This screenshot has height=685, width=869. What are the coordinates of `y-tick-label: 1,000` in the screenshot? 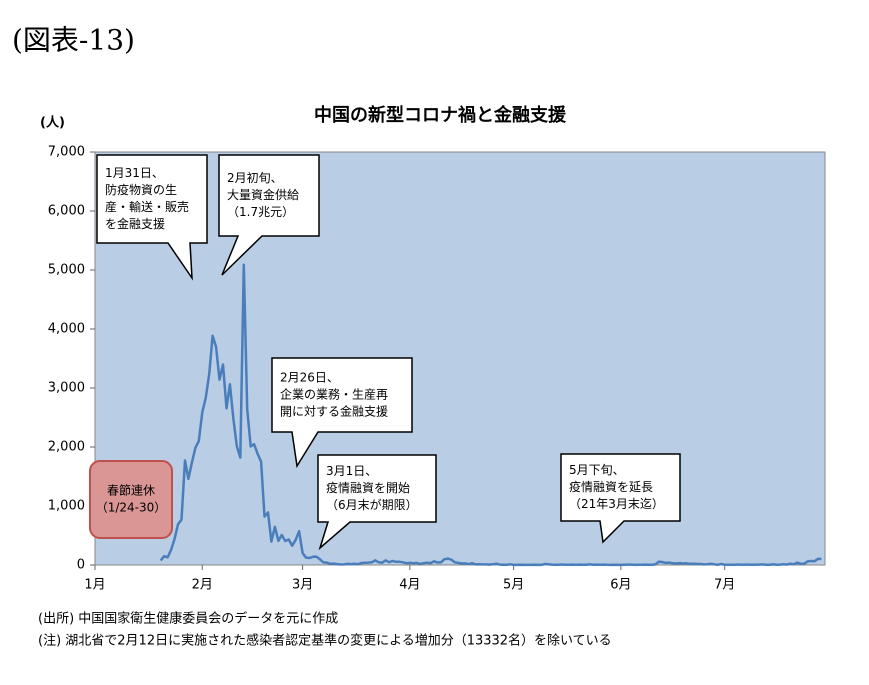 It's located at (66, 506).